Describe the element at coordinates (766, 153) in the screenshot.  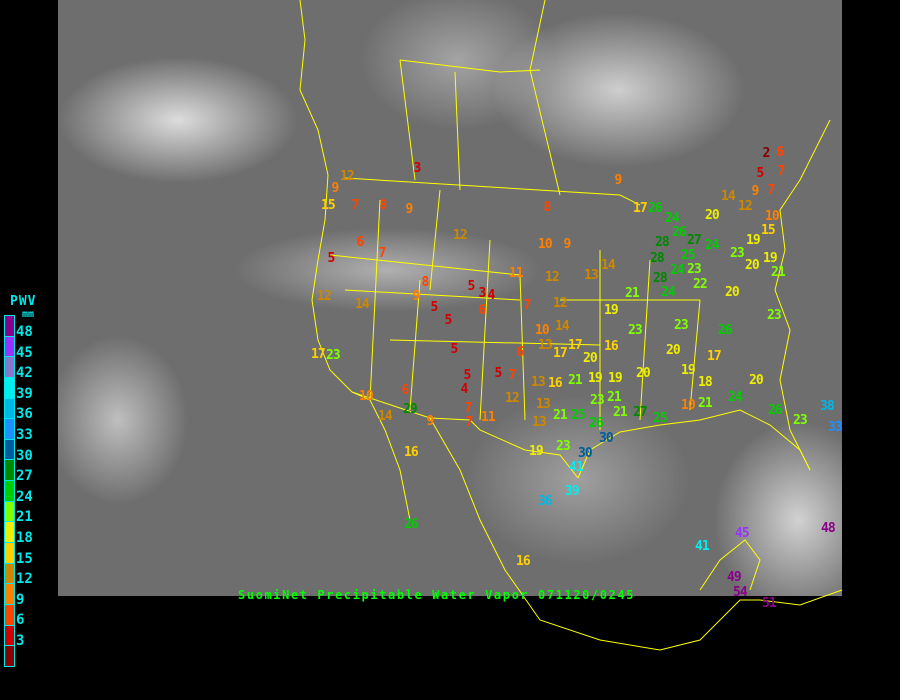
I see `station-pwv-value: 2` at that location.